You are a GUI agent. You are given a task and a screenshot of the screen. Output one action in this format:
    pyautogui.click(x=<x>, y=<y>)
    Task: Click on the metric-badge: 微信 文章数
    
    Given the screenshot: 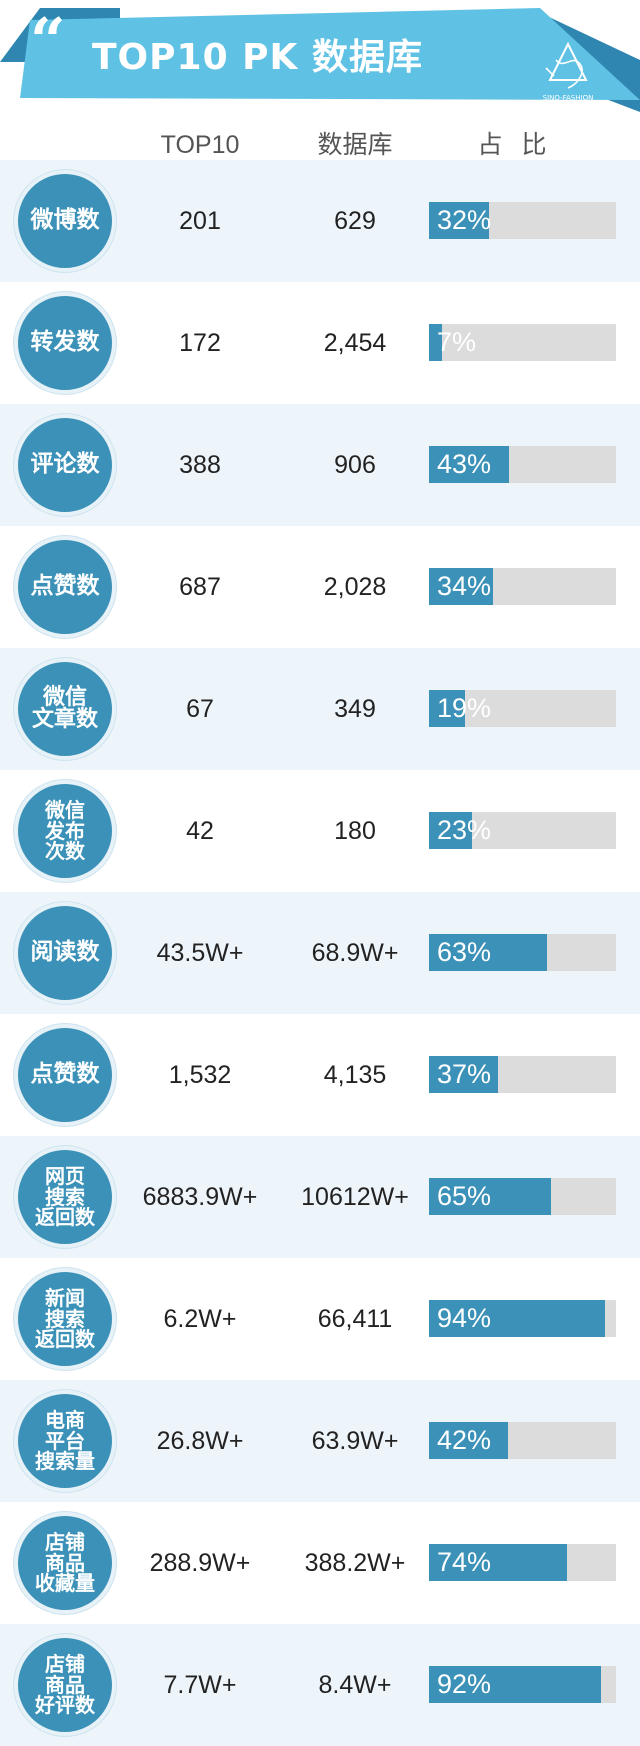 What is the action you would take?
    pyautogui.click(x=65, y=709)
    